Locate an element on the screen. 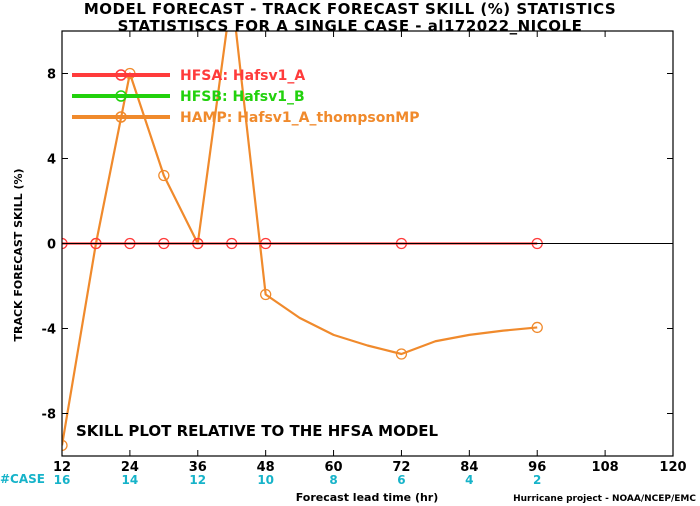 The height and width of the screenshot is (506, 700). x-tick-label: 120 is located at coordinates (672, 467).